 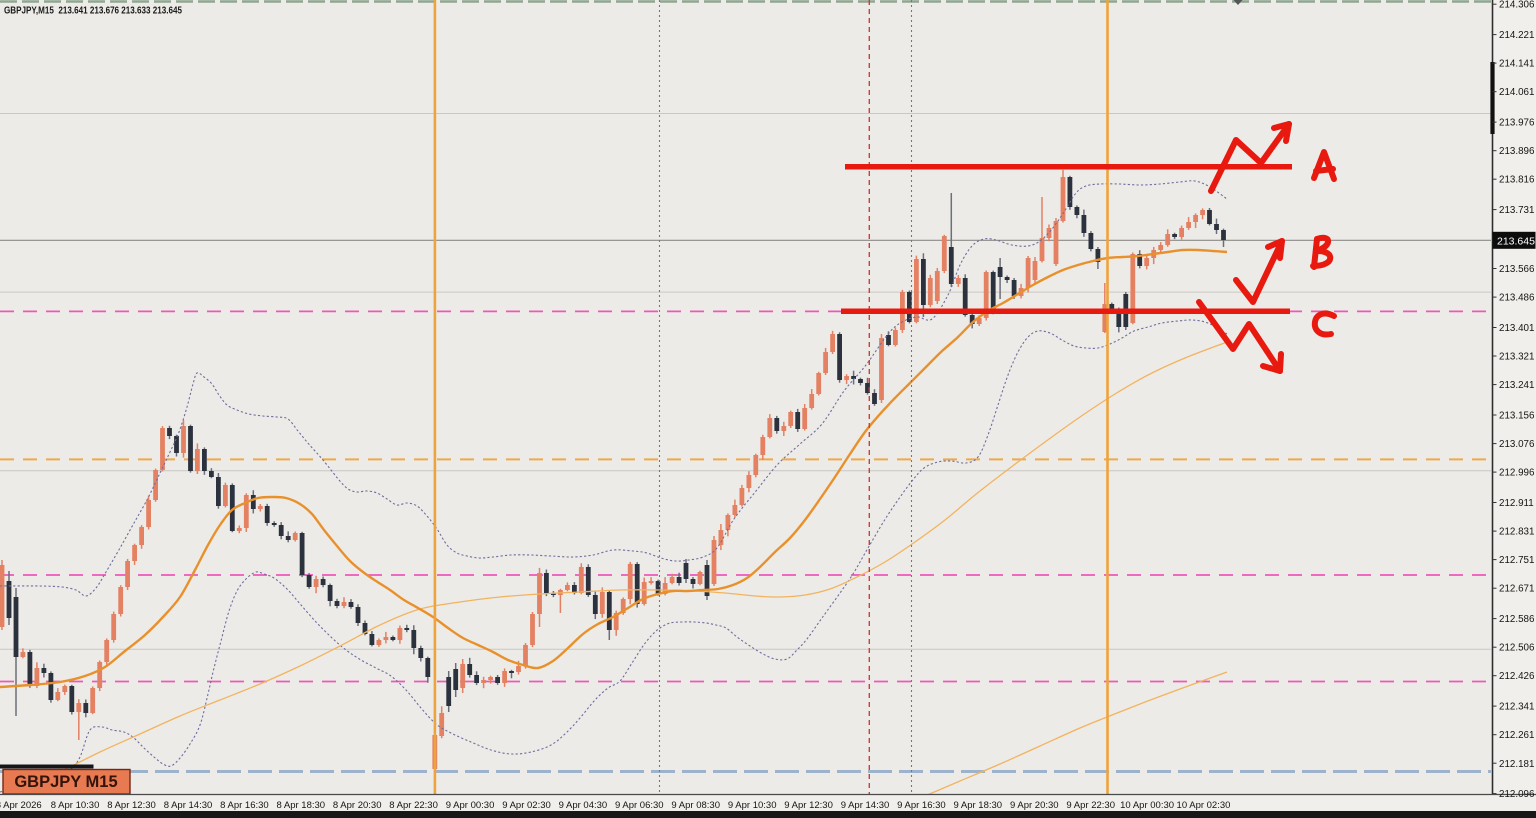 What do you see at coordinates (1517, 5) in the screenshot?
I see `svg-text: 214.306` at bounding box center [1517, 5].